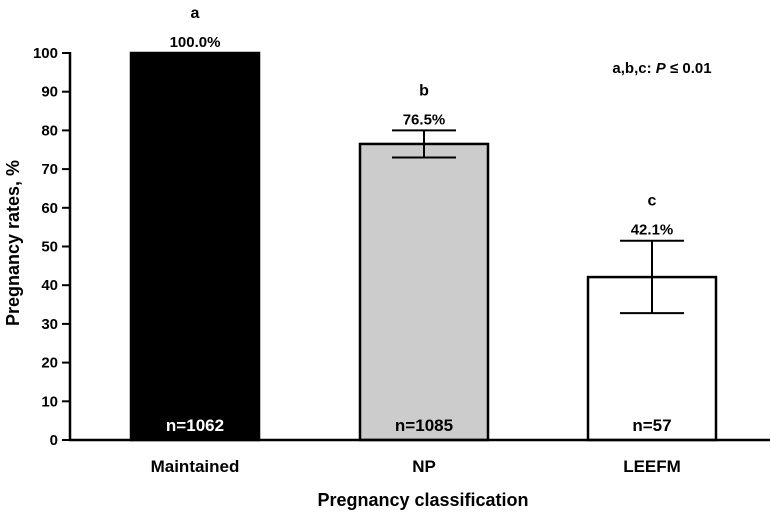 This screenshot has height=517, width=771. What do you see at coordinates (424, 292) in the screenshot?
I see `bar-np` at bounding box center [424, 292].